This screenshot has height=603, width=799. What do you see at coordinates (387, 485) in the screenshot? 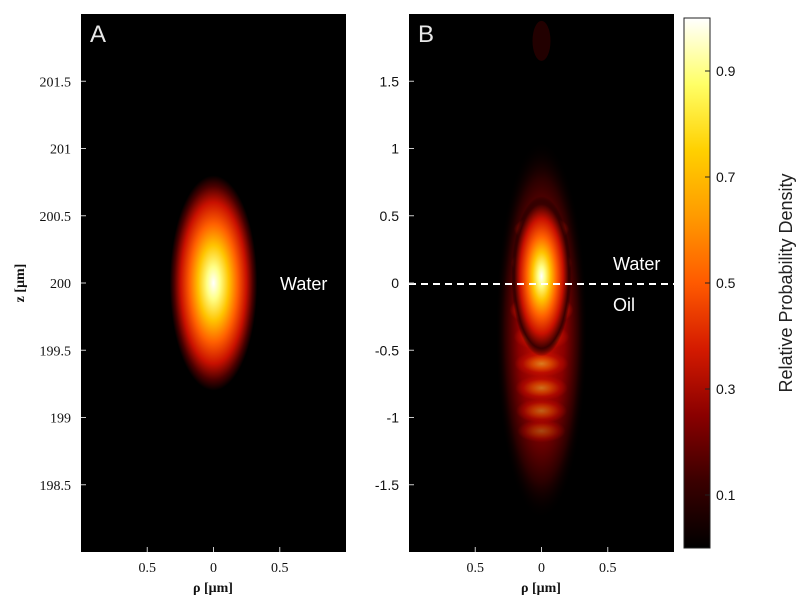
I see `y-tick-label: -1.5` at bounding box center [387, 485].